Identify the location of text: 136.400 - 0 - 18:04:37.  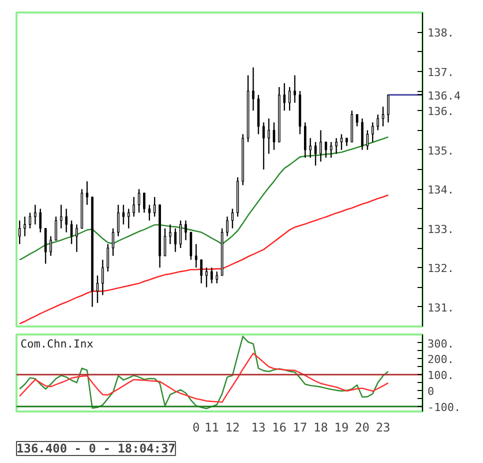
(96, 449).